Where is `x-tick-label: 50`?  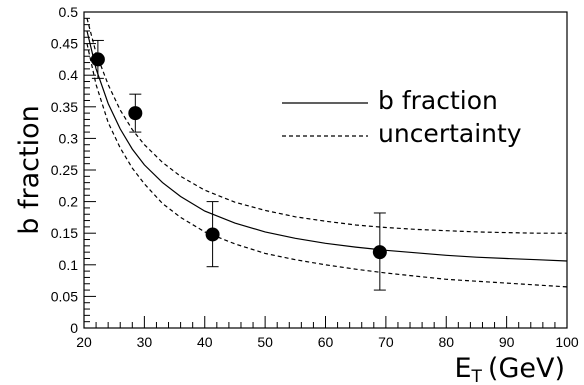
x-tick-label: 50 is located at coordinates (265, 342).